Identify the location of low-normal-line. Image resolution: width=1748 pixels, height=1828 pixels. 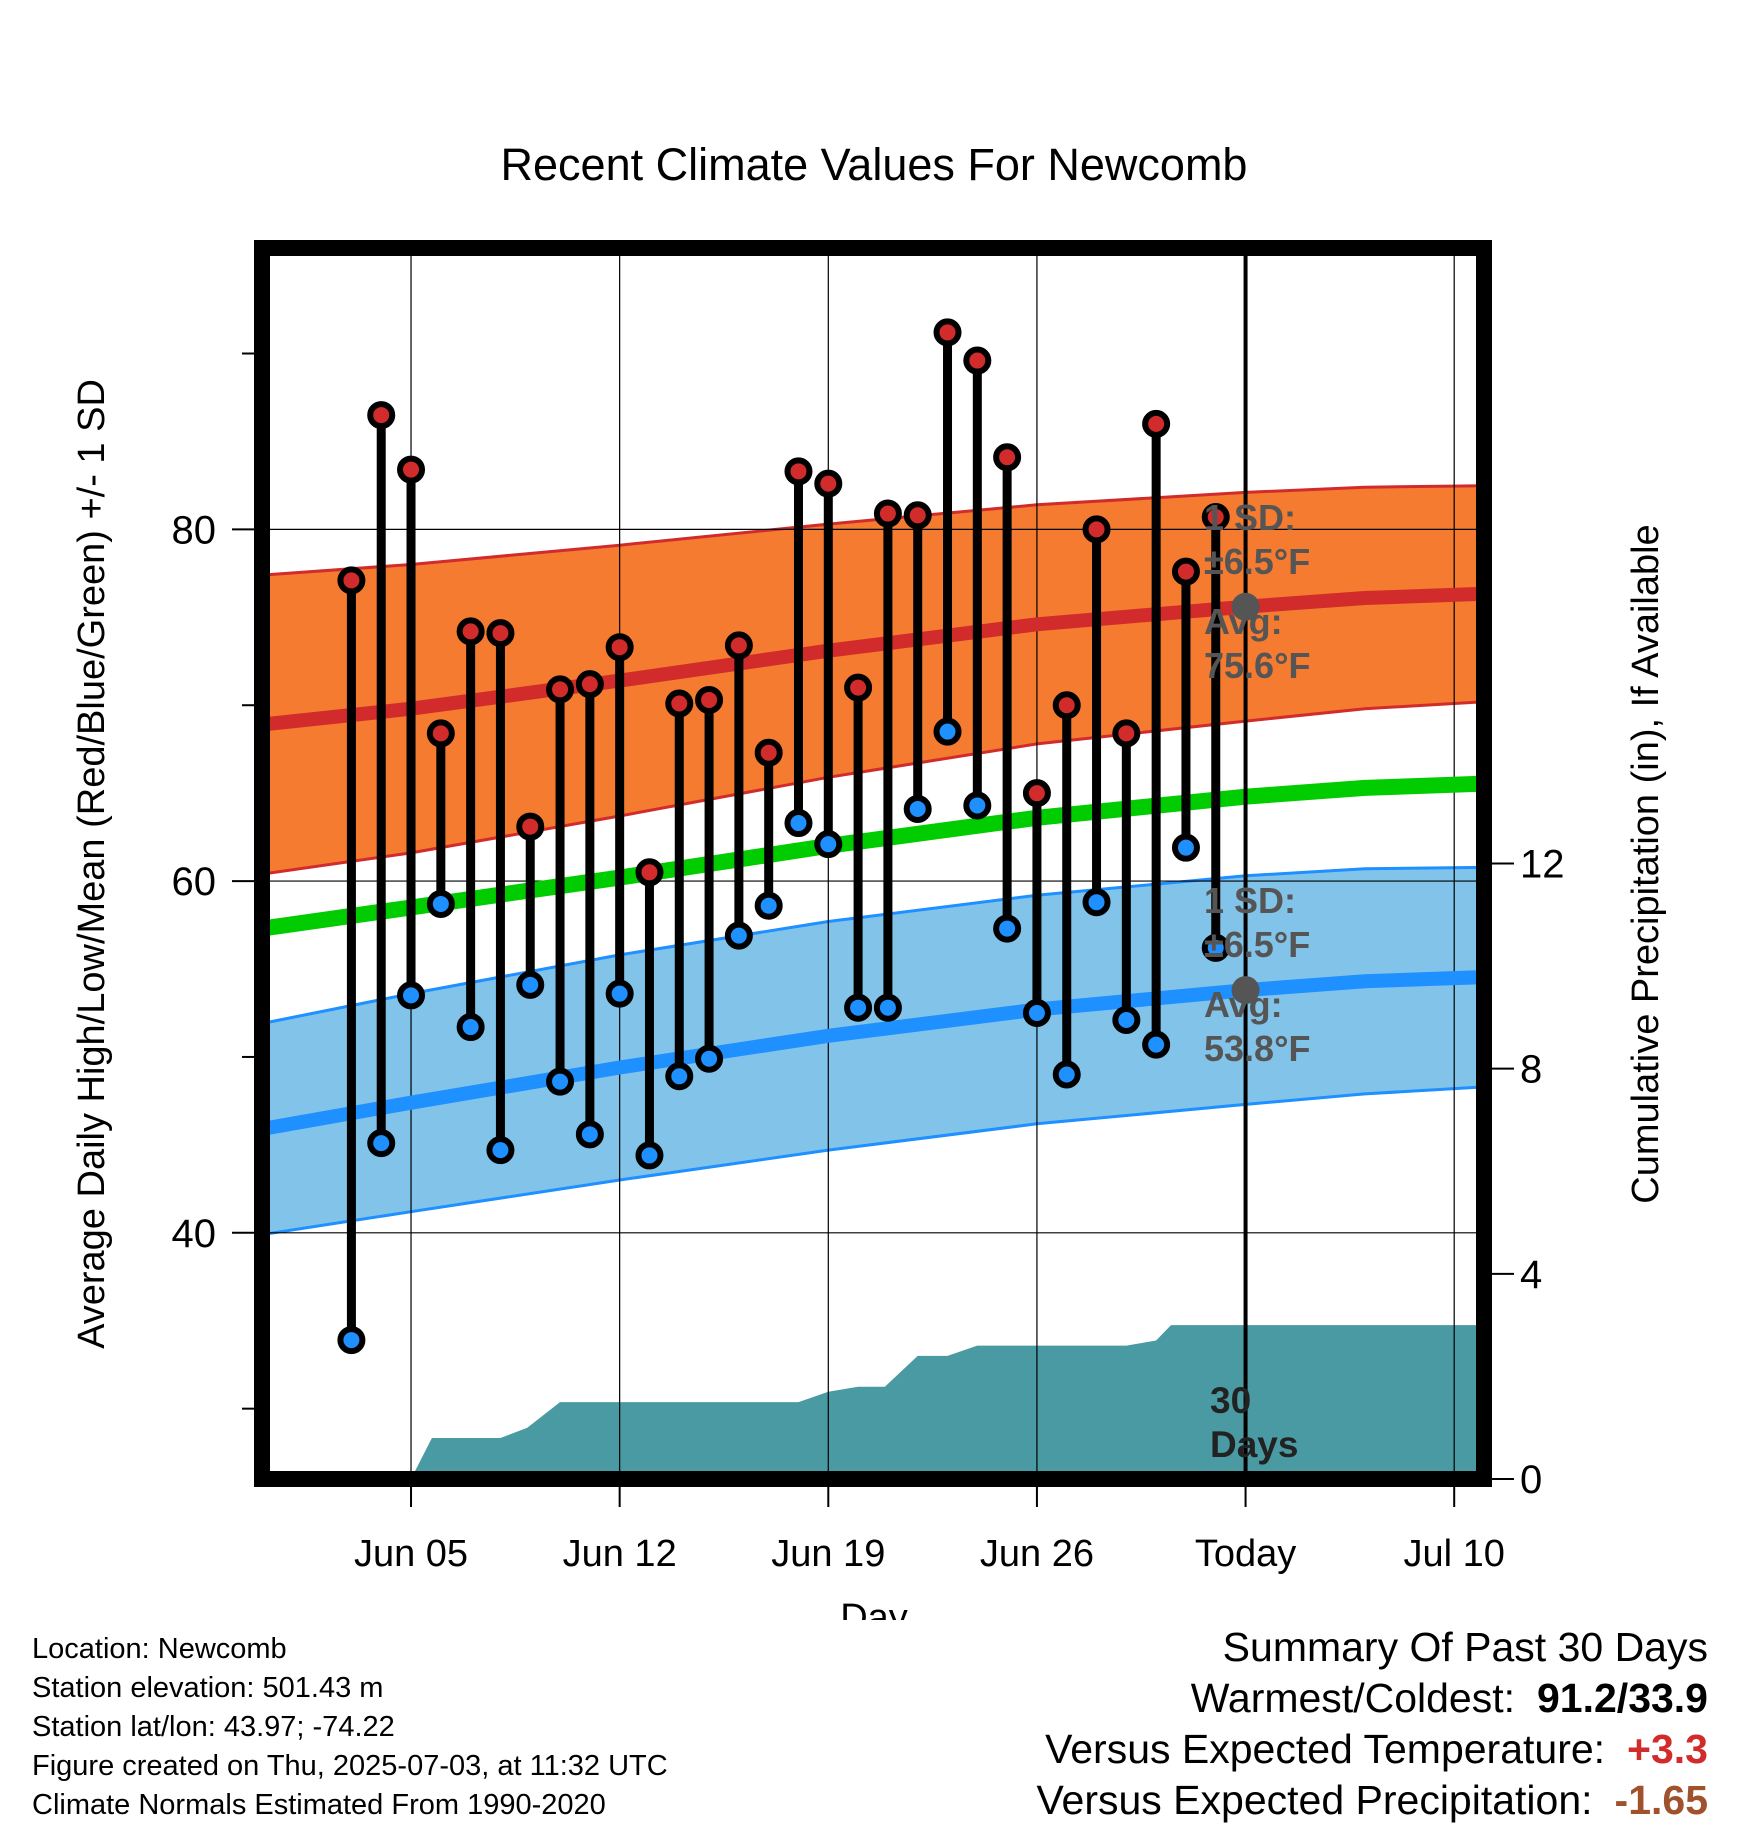
(873, 1053).